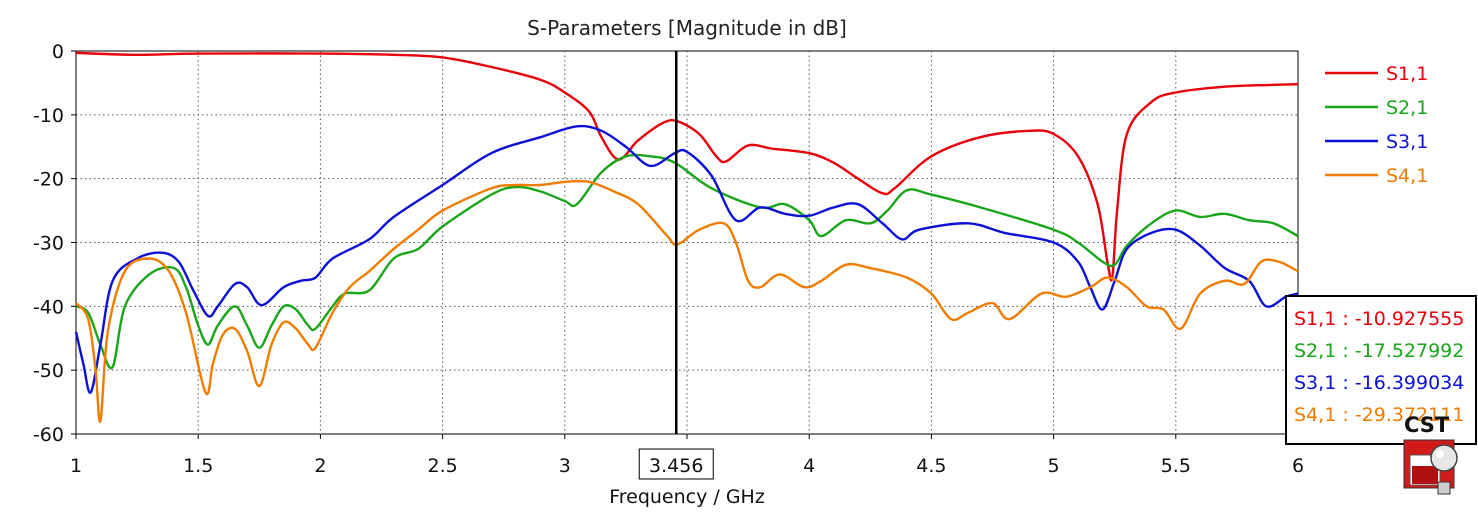 The width and height of the screenshot is (1478, 512). What do you see at coordinates (1407, 176) in the screenshot?
I see `legend-label-s4-1: S4,1` at bounding box center [1407, 176].